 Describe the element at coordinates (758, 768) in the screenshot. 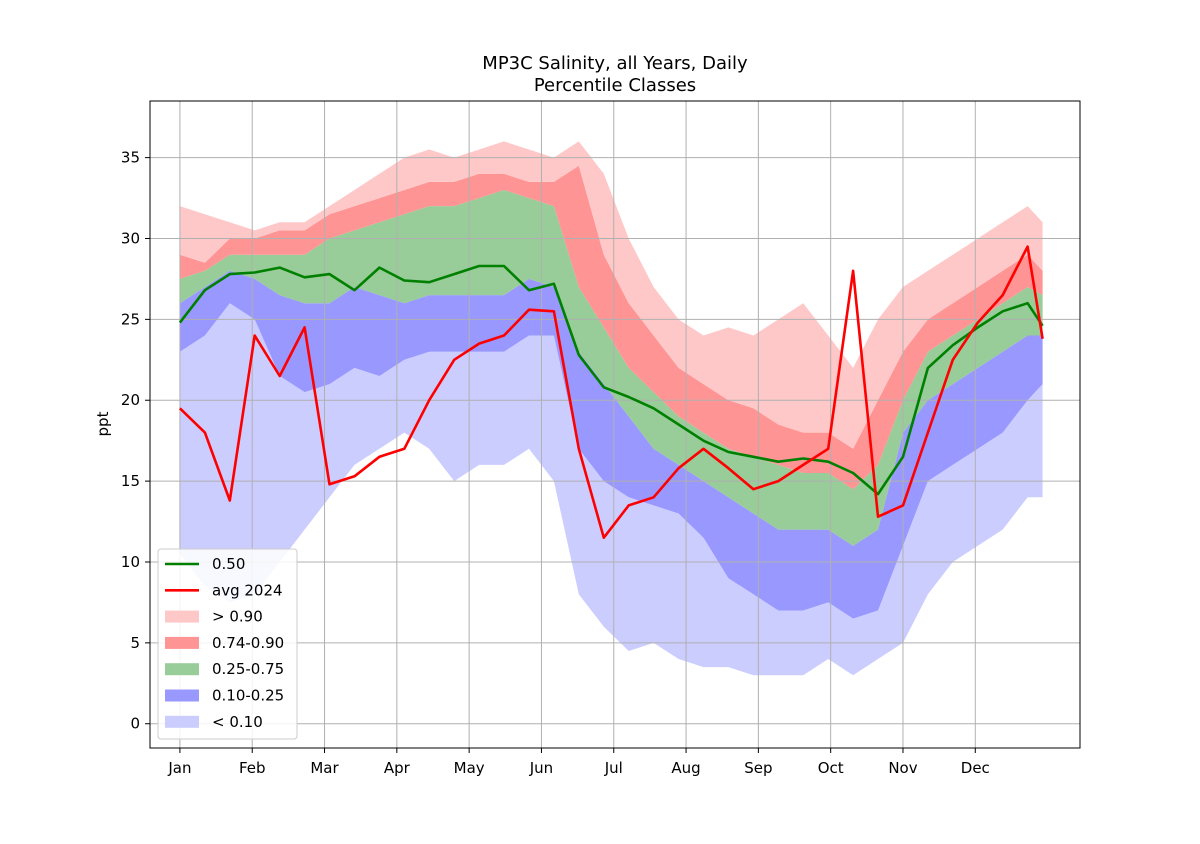

I see `x-tick-label: Sep` at that location.